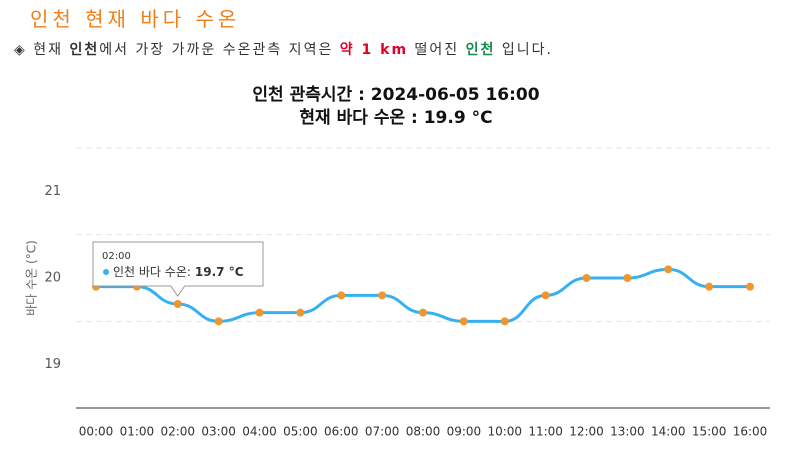  What do you see at coordinates (219, 272) in the screenshot?
I see `tooltip-value: 19.7 °C` at bounding box center [219, 272].